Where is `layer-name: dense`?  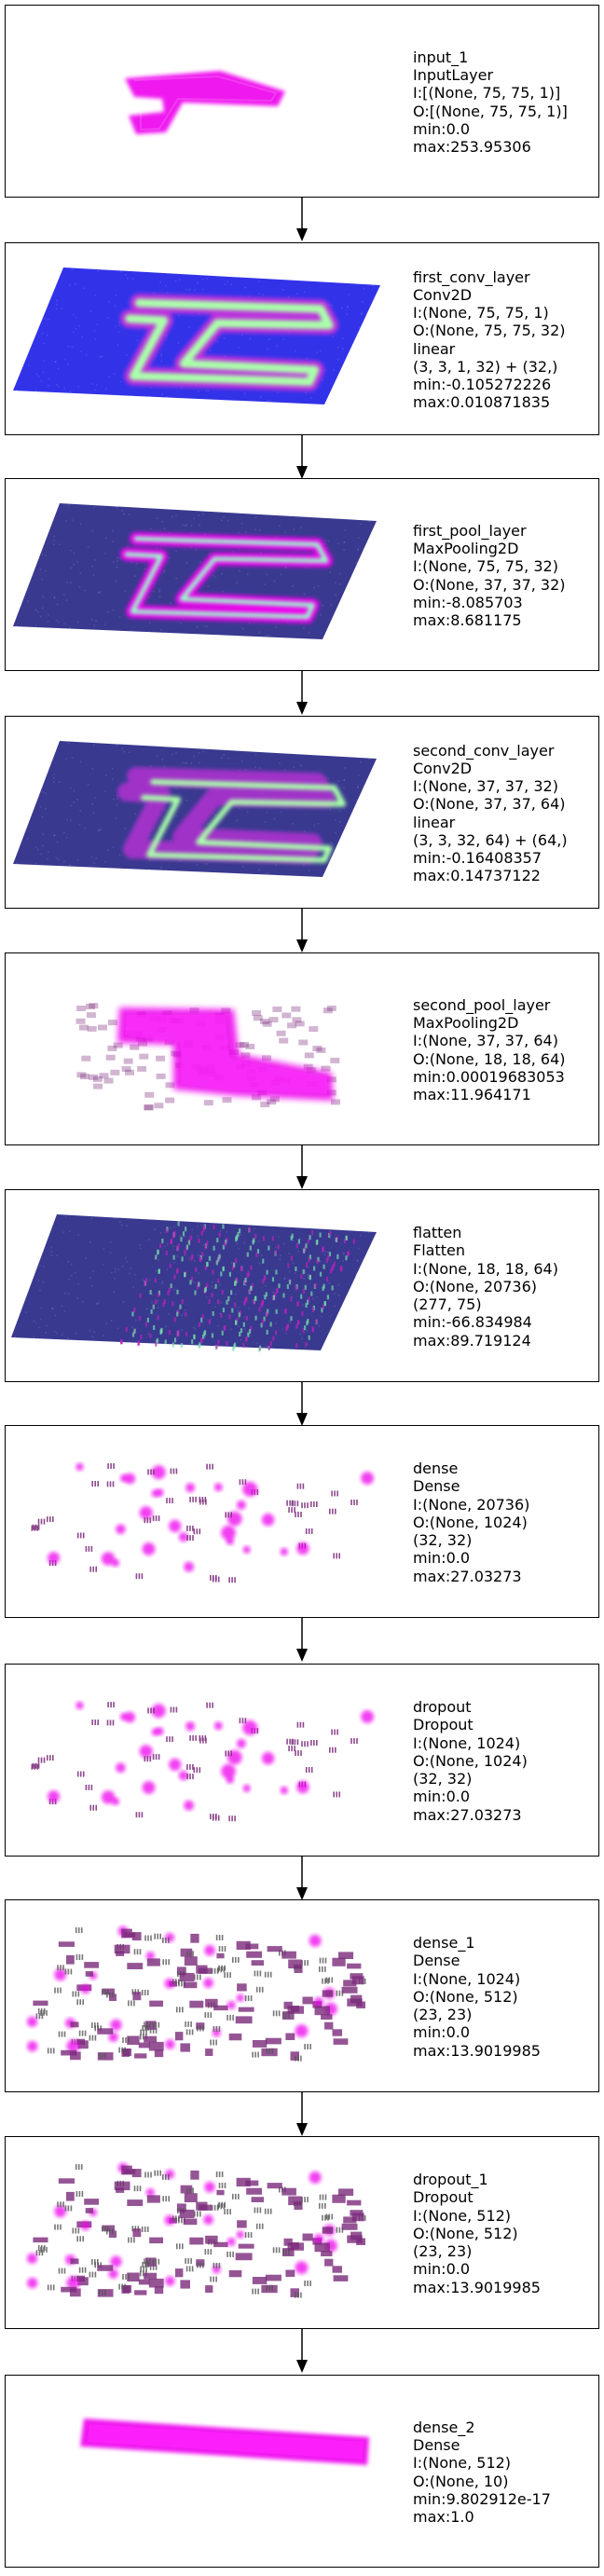
layer-name: dense is located at coordinates (436, 1468).